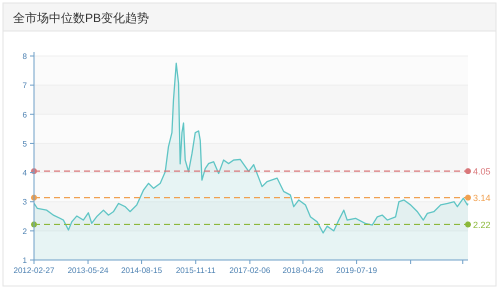  What do you see at coordinates (482, 171) in the screenshot?
I see `ref-line-label: 4.05` at bounding box center [482, 171].